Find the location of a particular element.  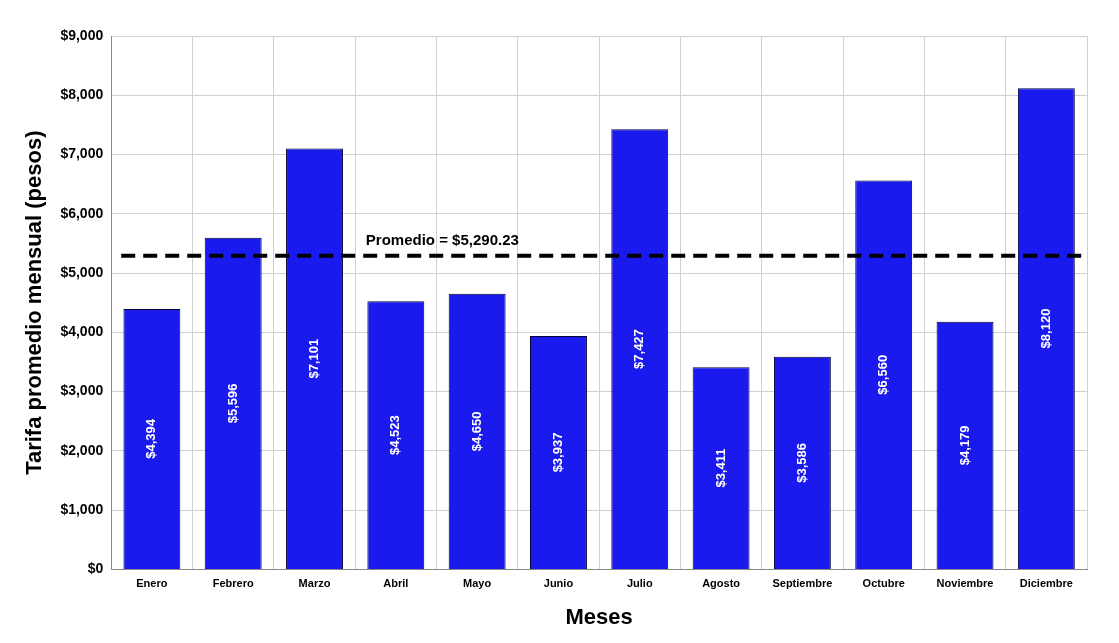

x-tick-label: Febrero is located at coordinates (233, 583).